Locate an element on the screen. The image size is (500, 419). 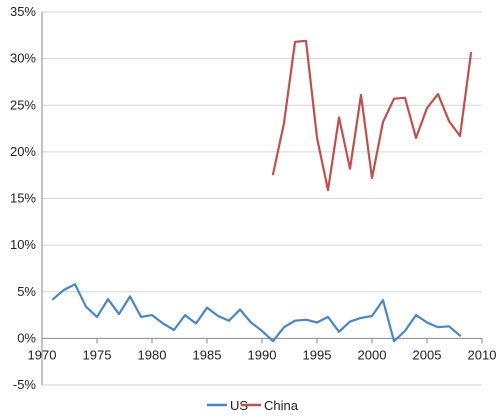
x-tick-label: 1995 is located at coordinates (317, 354).